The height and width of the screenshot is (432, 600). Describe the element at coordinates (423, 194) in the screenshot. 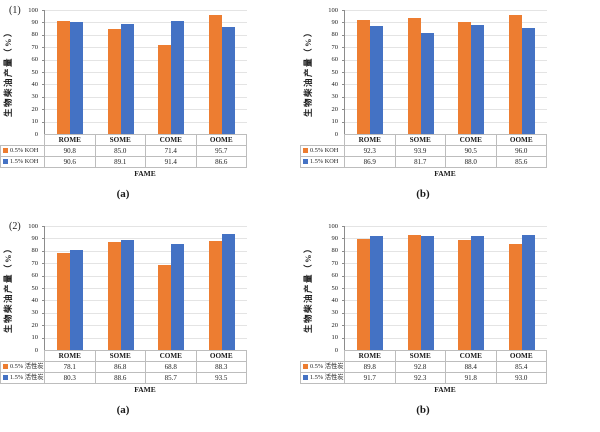

I see `subfigure-caption: (b)` at that location.